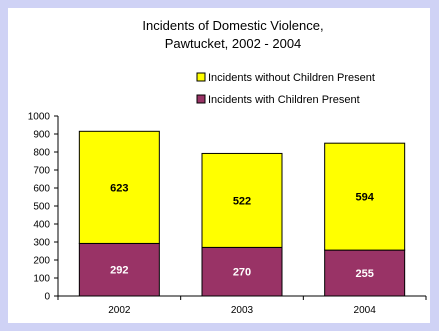 This screenshot has height=331, width=439. I want to click on data-label-with-children-2002: 292, so click(119, 271).